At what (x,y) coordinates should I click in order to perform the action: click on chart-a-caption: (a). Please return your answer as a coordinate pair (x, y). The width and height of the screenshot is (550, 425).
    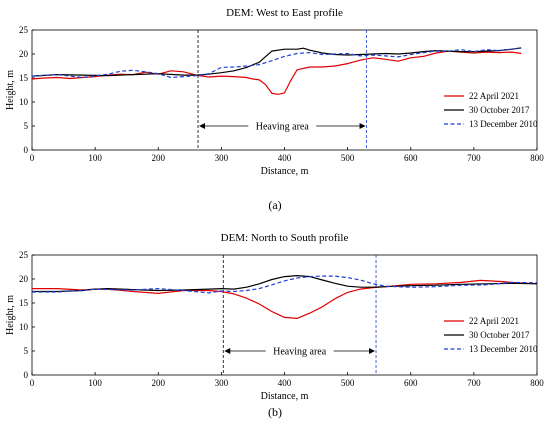
    Looking at the image, I should click on (275, 205).